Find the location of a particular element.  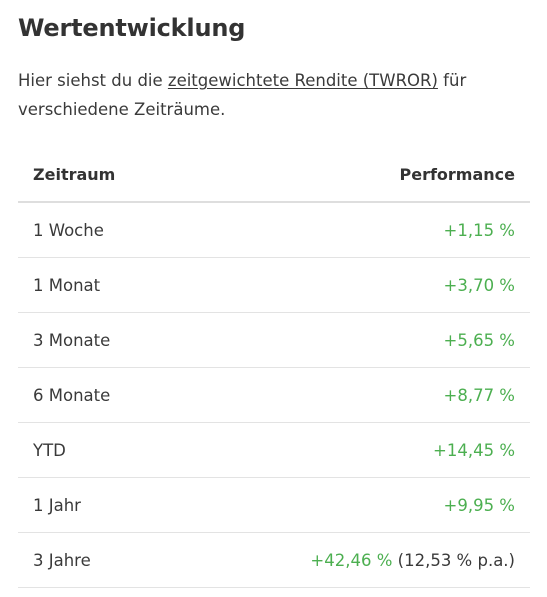

row-period: 3 Monate is located at coordinates (72, 340).